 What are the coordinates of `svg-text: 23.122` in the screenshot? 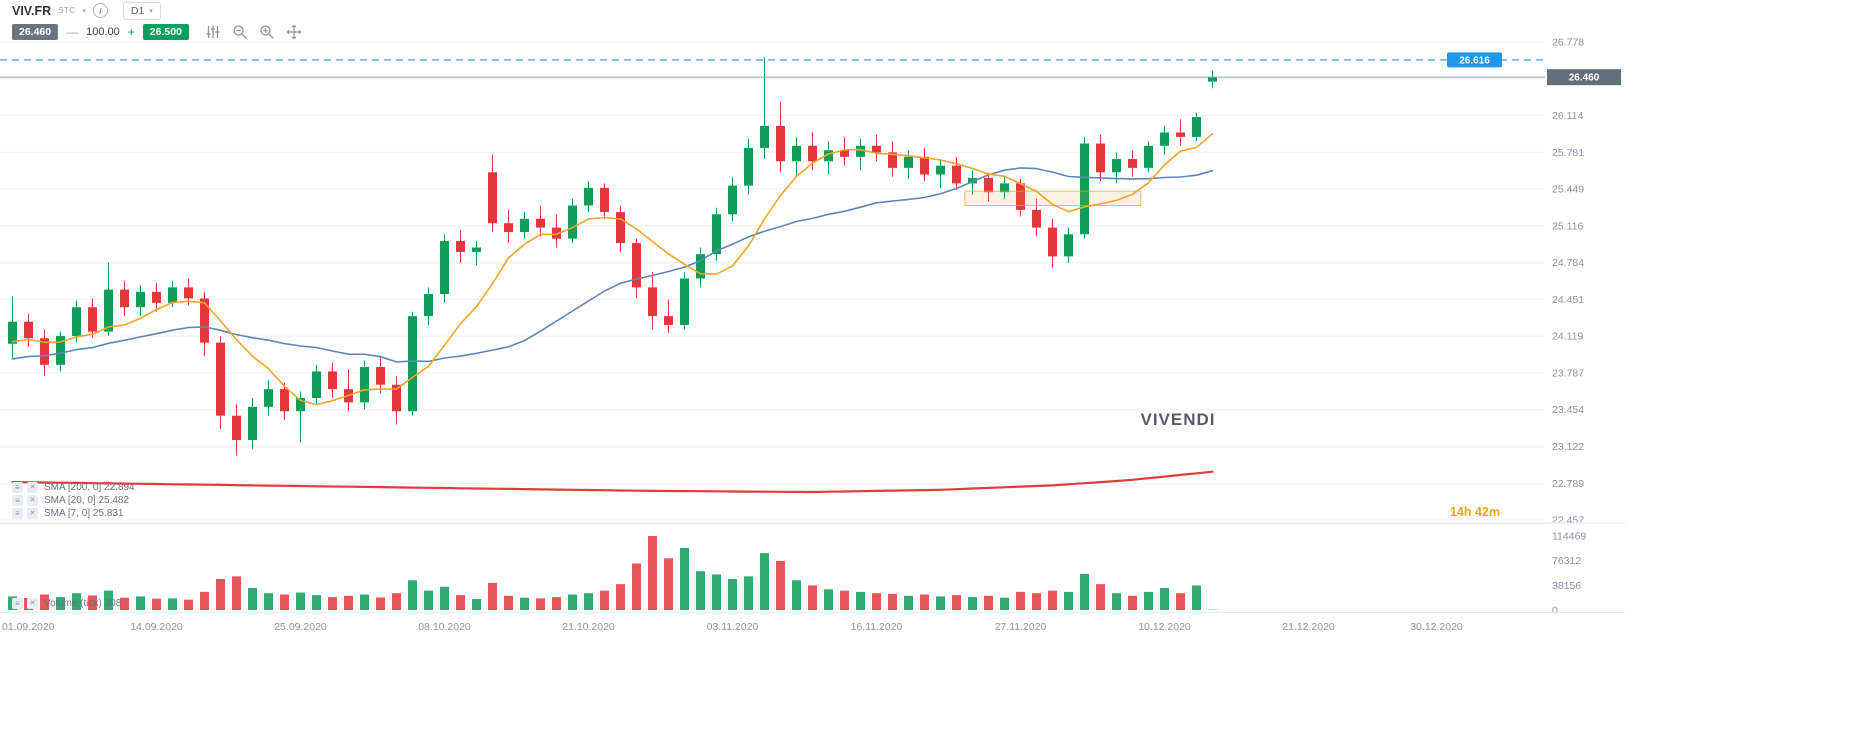 It's located at (1568, 447).